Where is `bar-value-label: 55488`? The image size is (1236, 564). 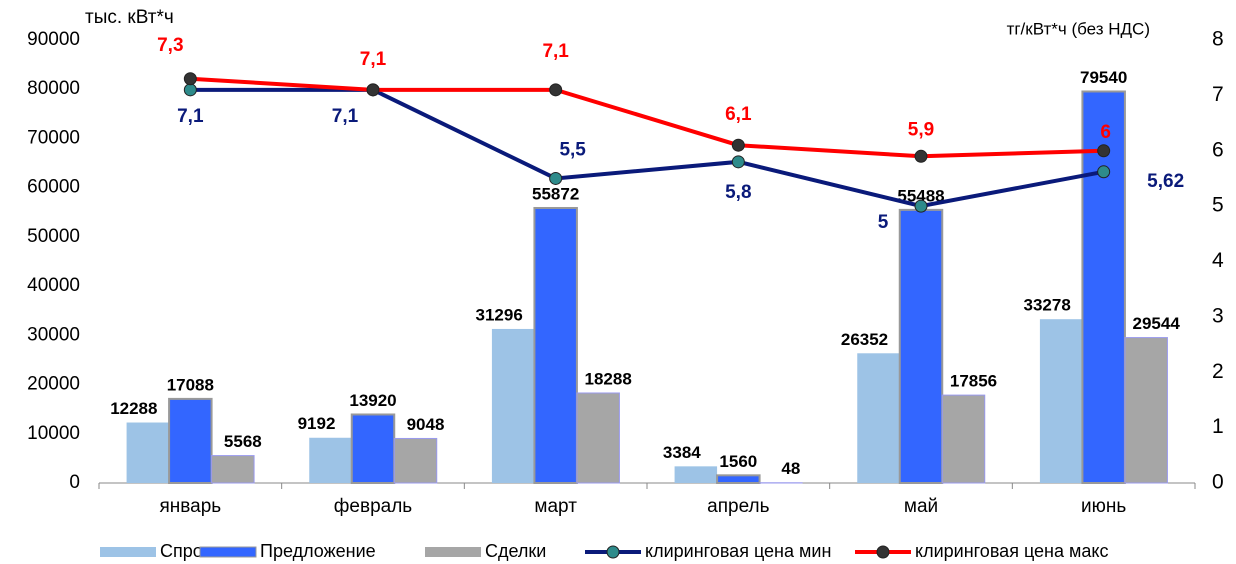 bar-value-label: 55488 is located at coordinates (920, 195).